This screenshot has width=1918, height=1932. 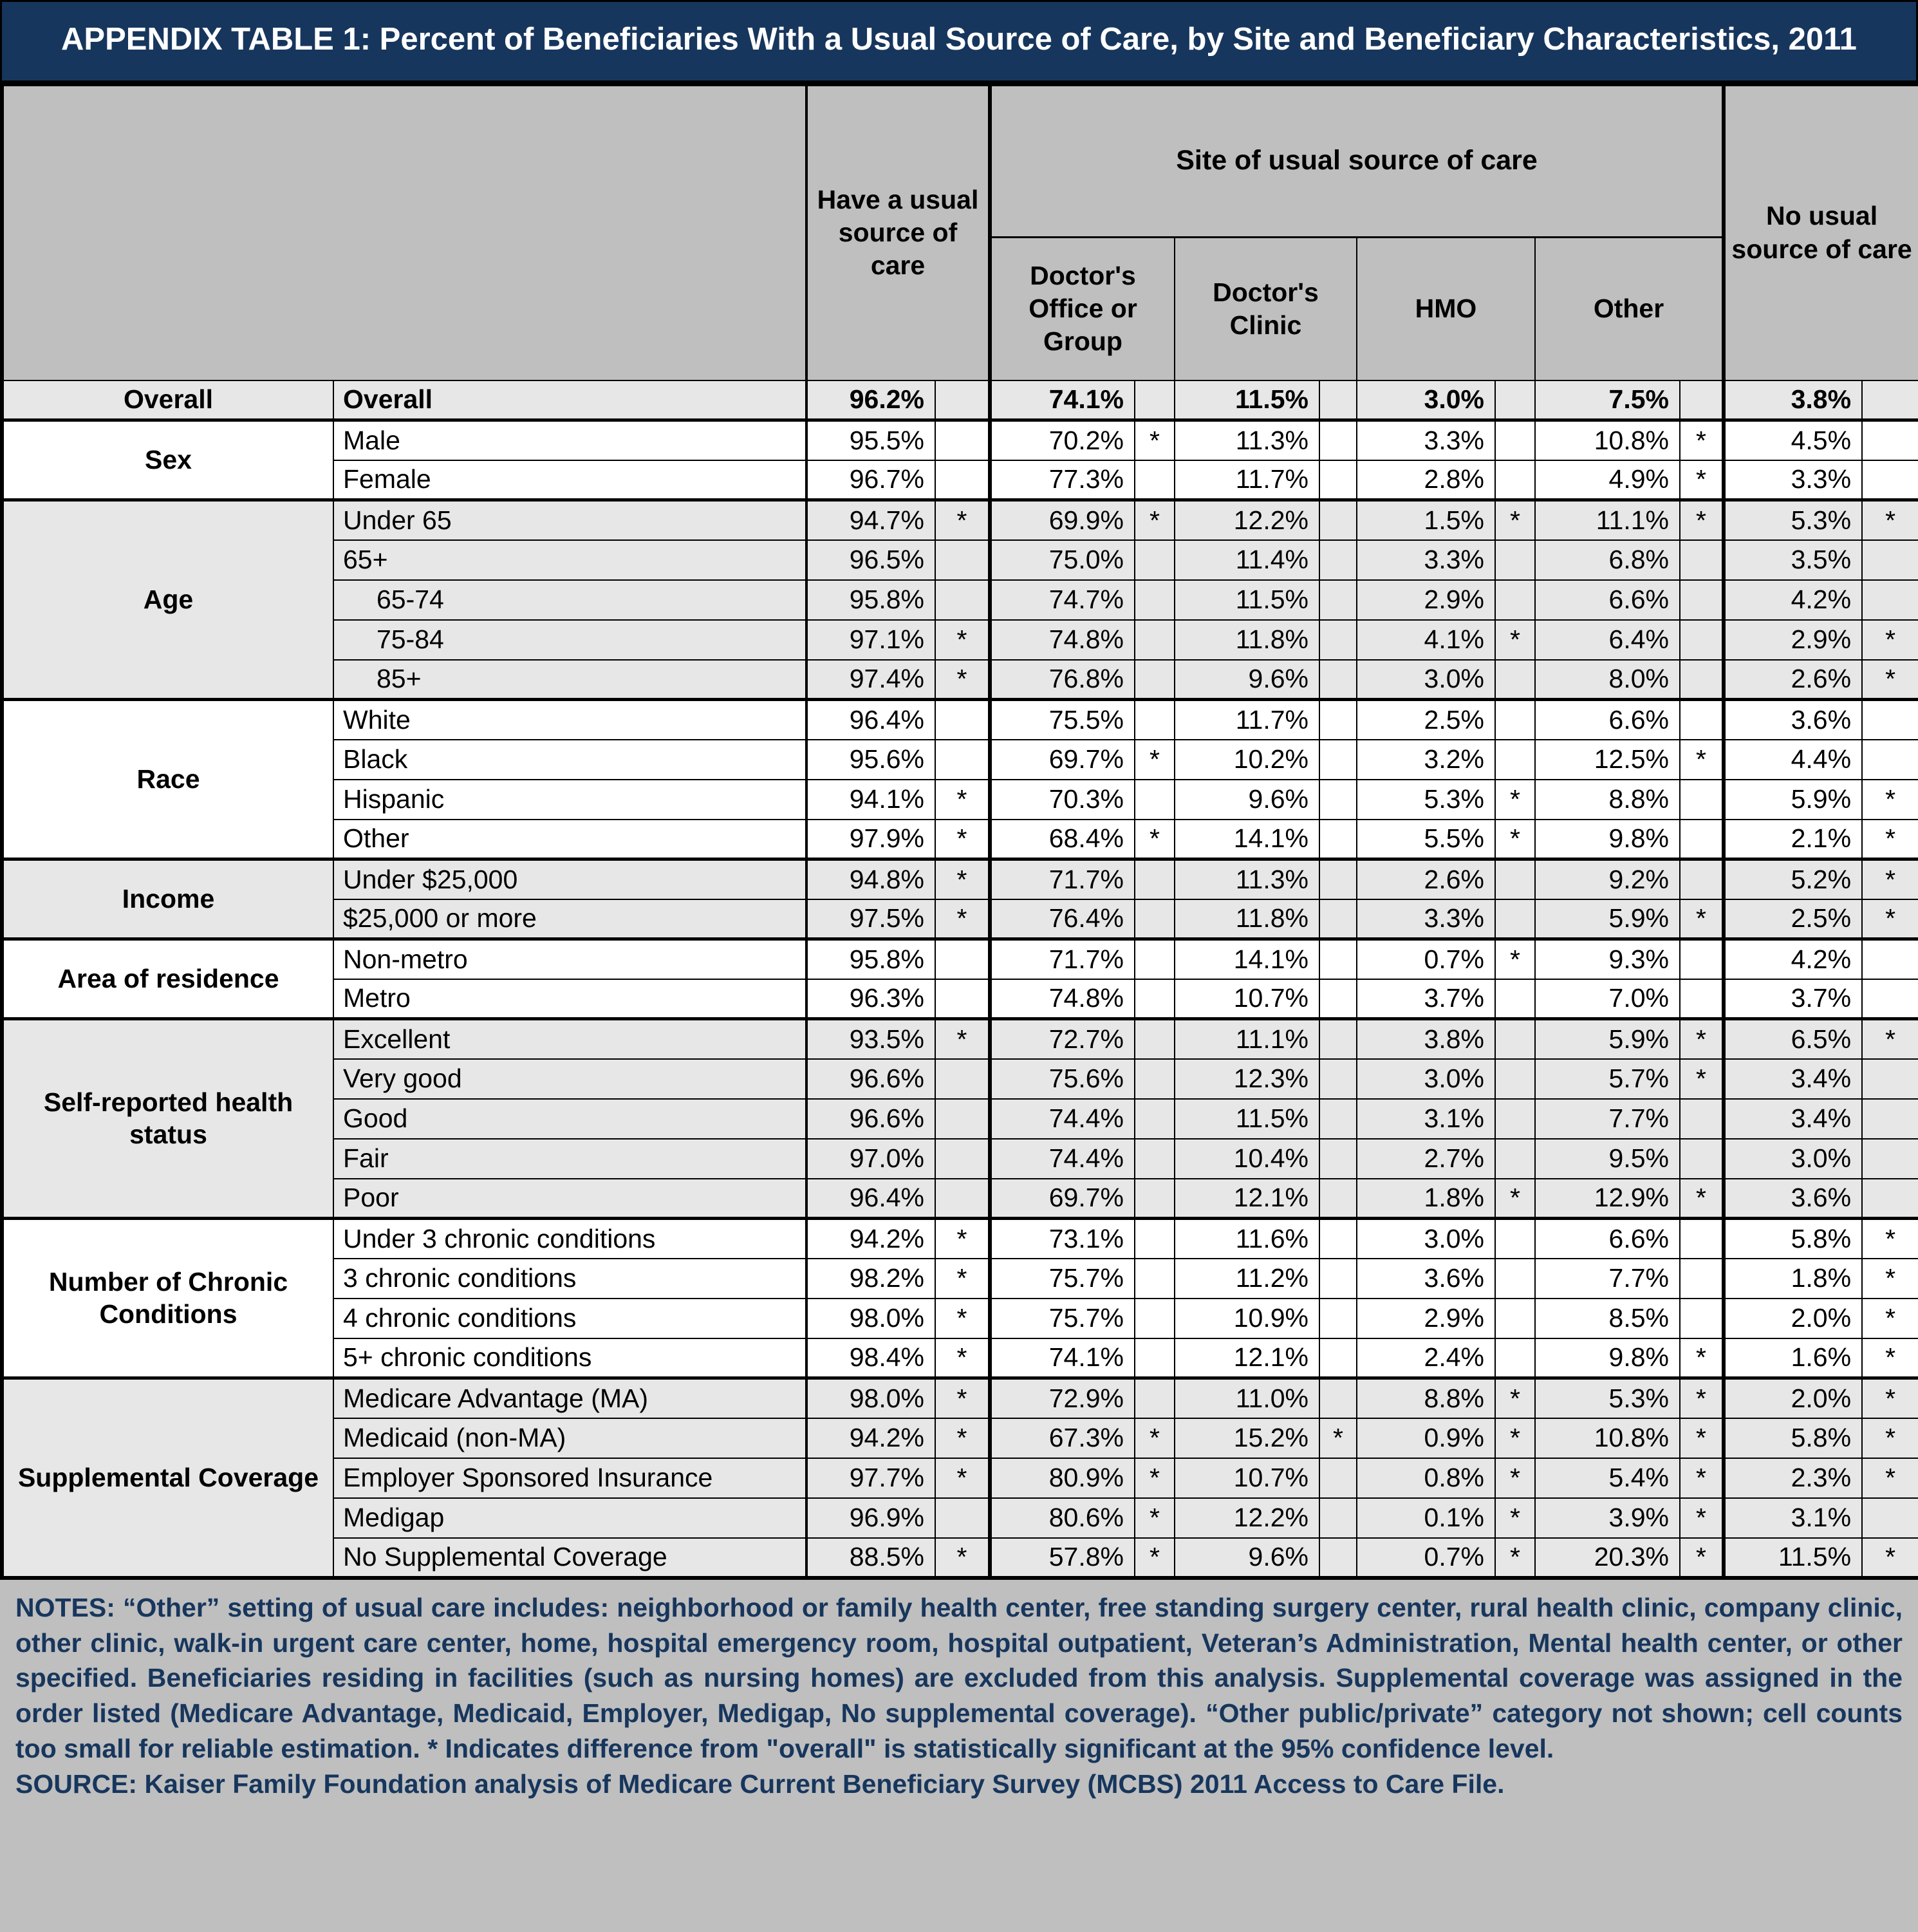 What do you see at coordinates (1792, 1398) in the screenshot?
I see `value-cell: 2.0%` at bounding box center [1792, 1398].